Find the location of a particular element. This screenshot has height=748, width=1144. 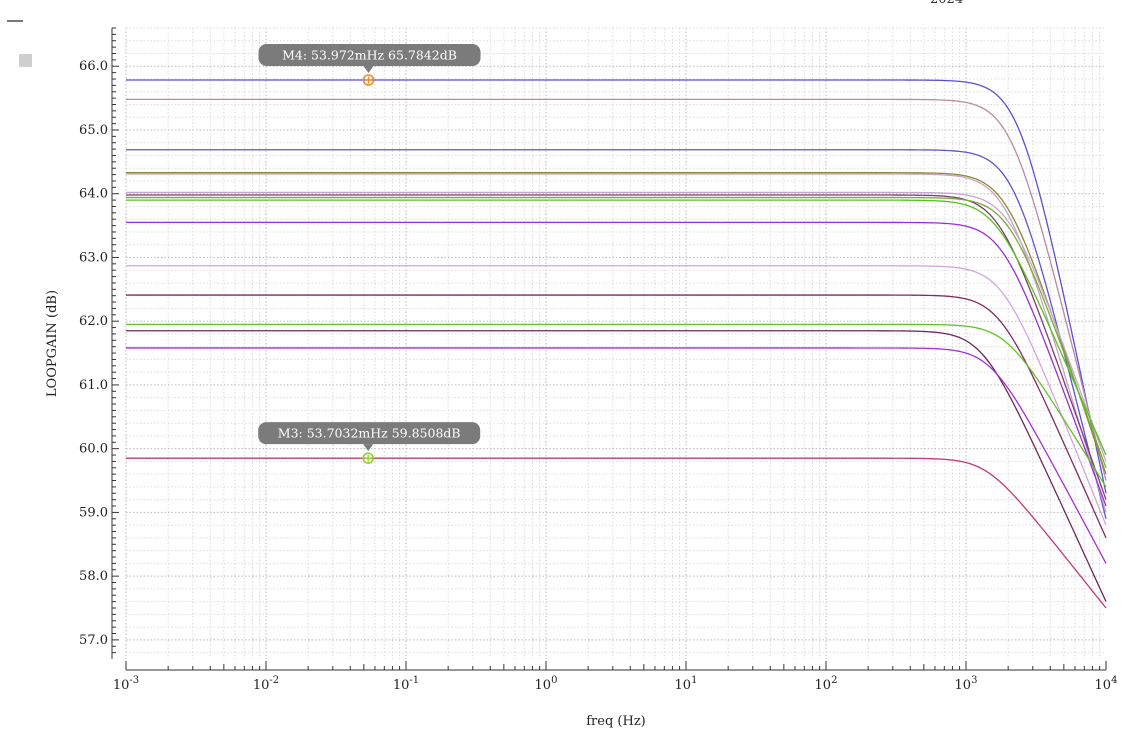

y-tick-label: 58.0 is located at coordinates (93, 576).